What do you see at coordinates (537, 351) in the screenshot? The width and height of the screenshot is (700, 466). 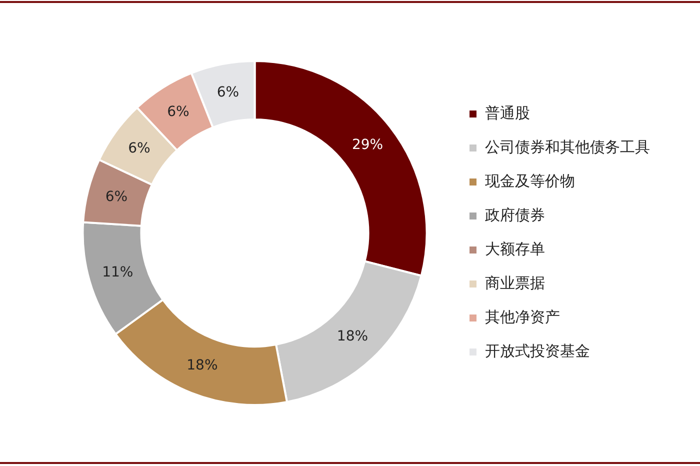 I see `legend-label: 开放式投资基金` at bounding box center [537, 351].